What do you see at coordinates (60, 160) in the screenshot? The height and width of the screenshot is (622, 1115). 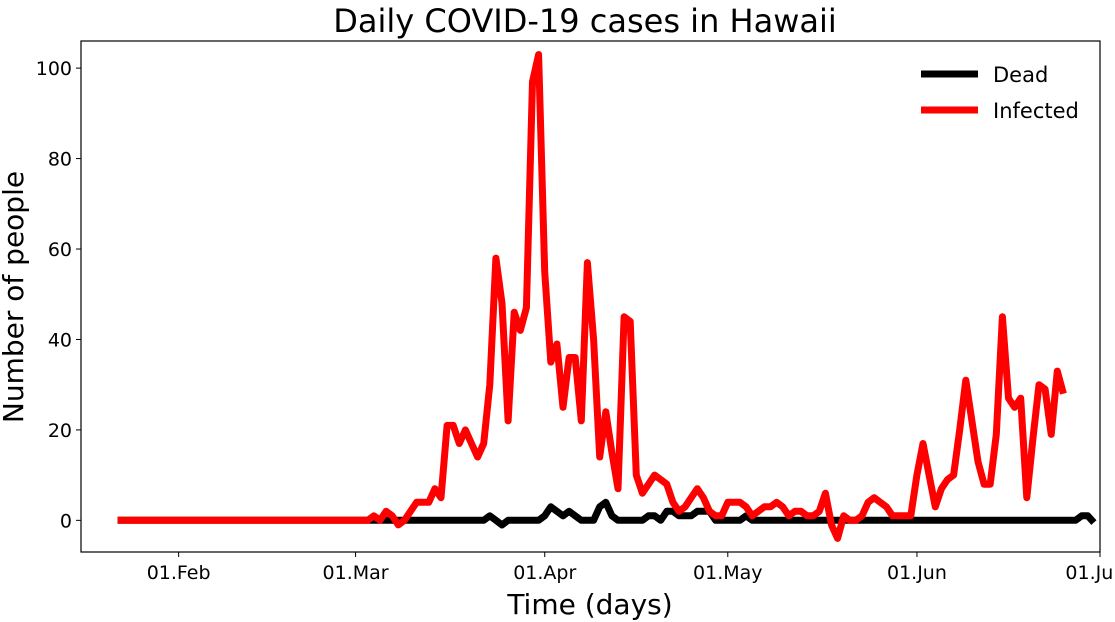 I see `y-tick-label: 80` at bounding box center [60, 160].